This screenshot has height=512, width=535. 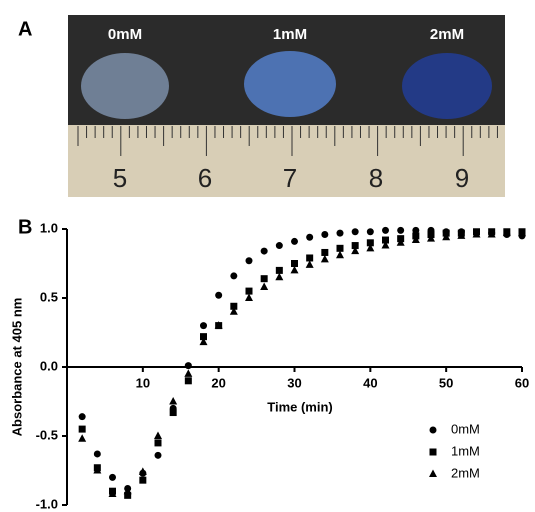 I want to click on x-tick-label: 30, so click(x=294, y=382).